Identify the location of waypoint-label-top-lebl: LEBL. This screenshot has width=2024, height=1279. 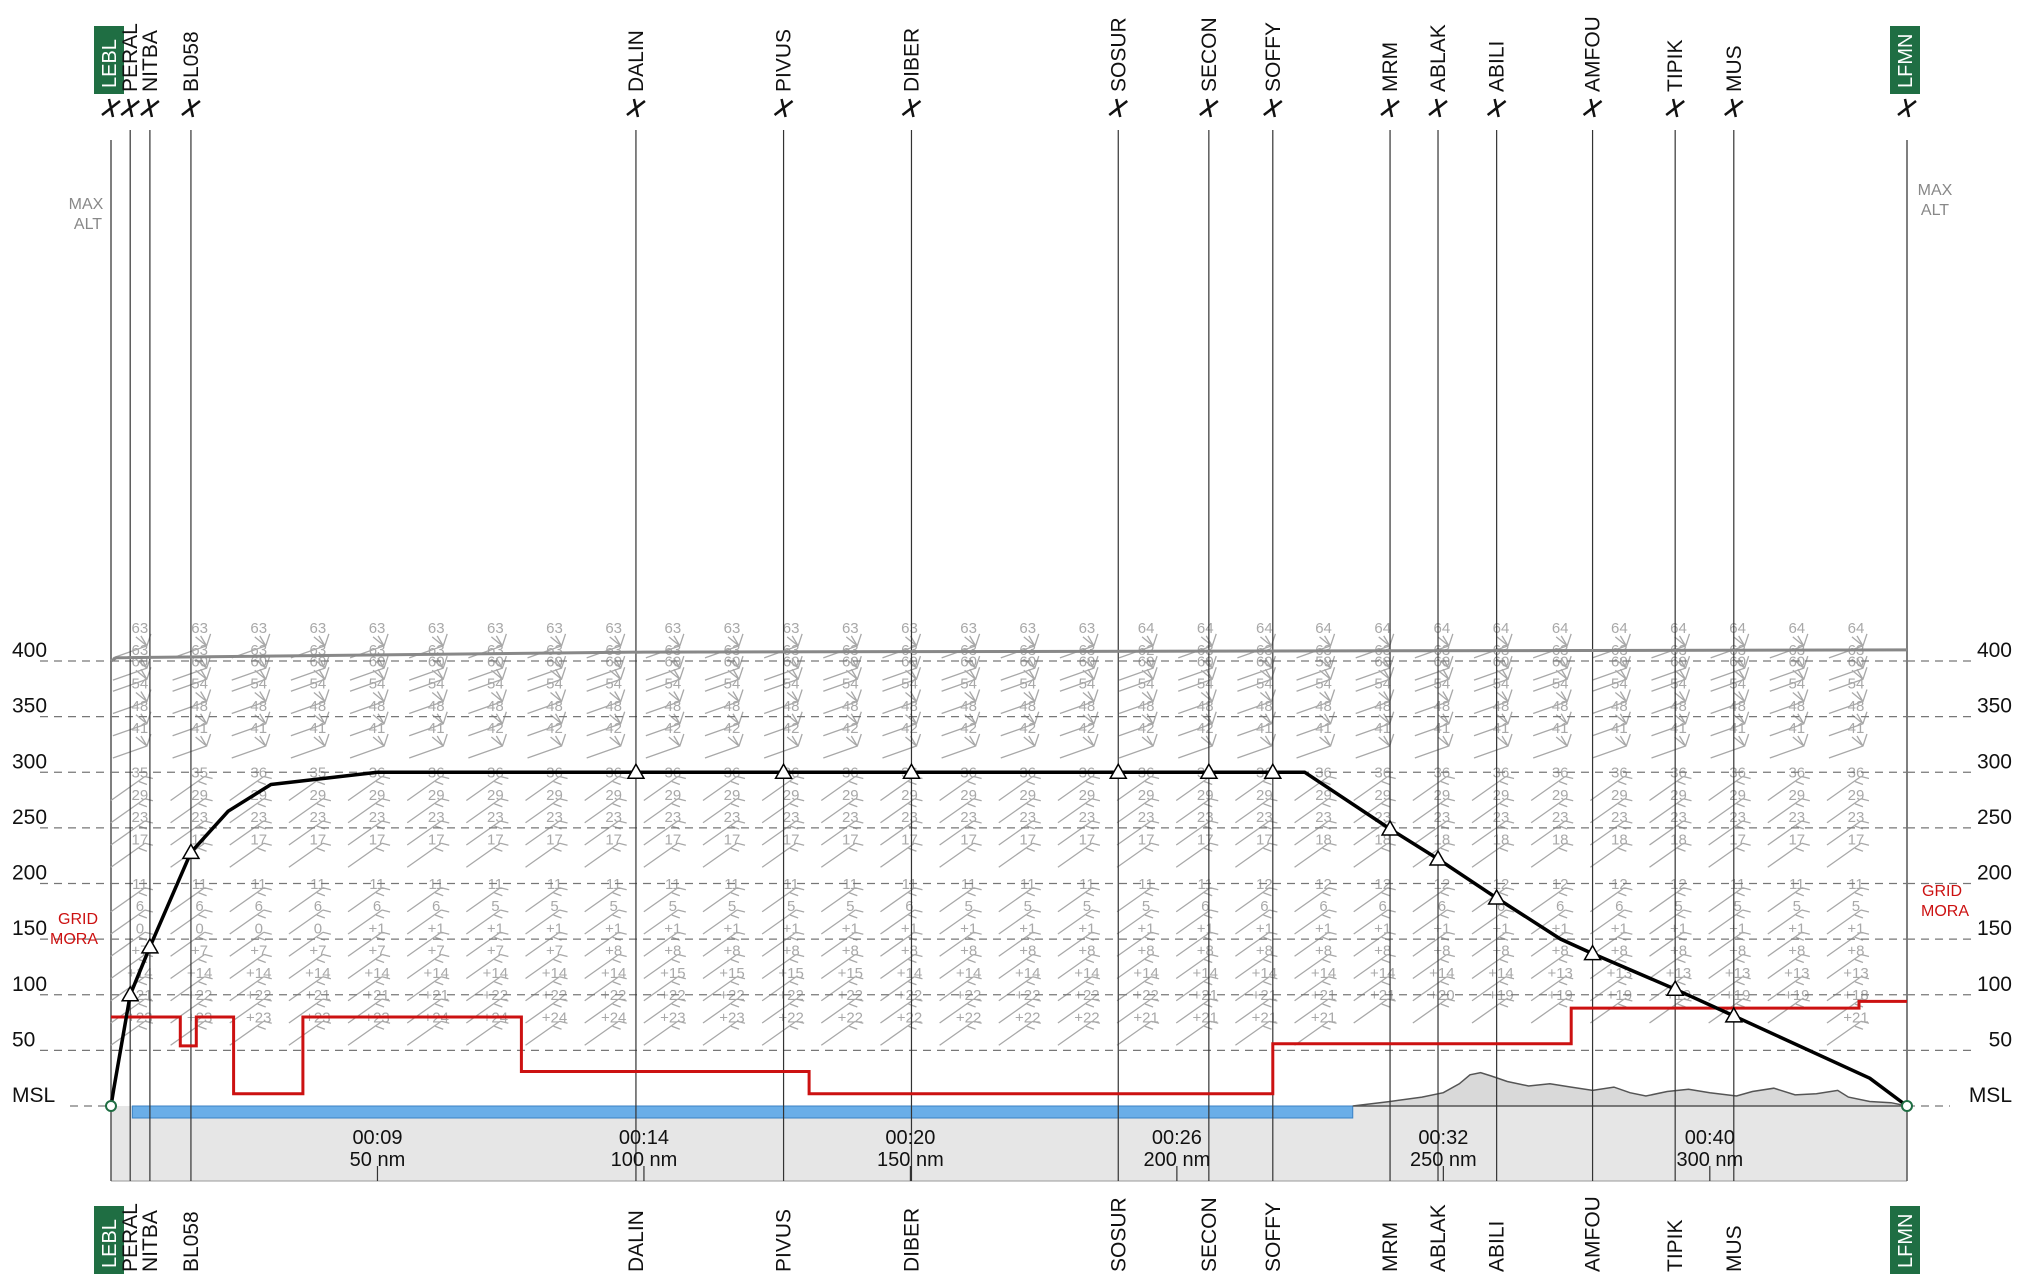
(109, 60).